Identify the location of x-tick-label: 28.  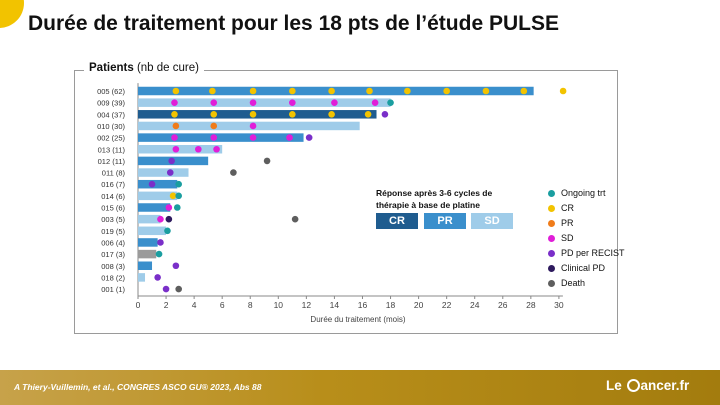
(531, 305).